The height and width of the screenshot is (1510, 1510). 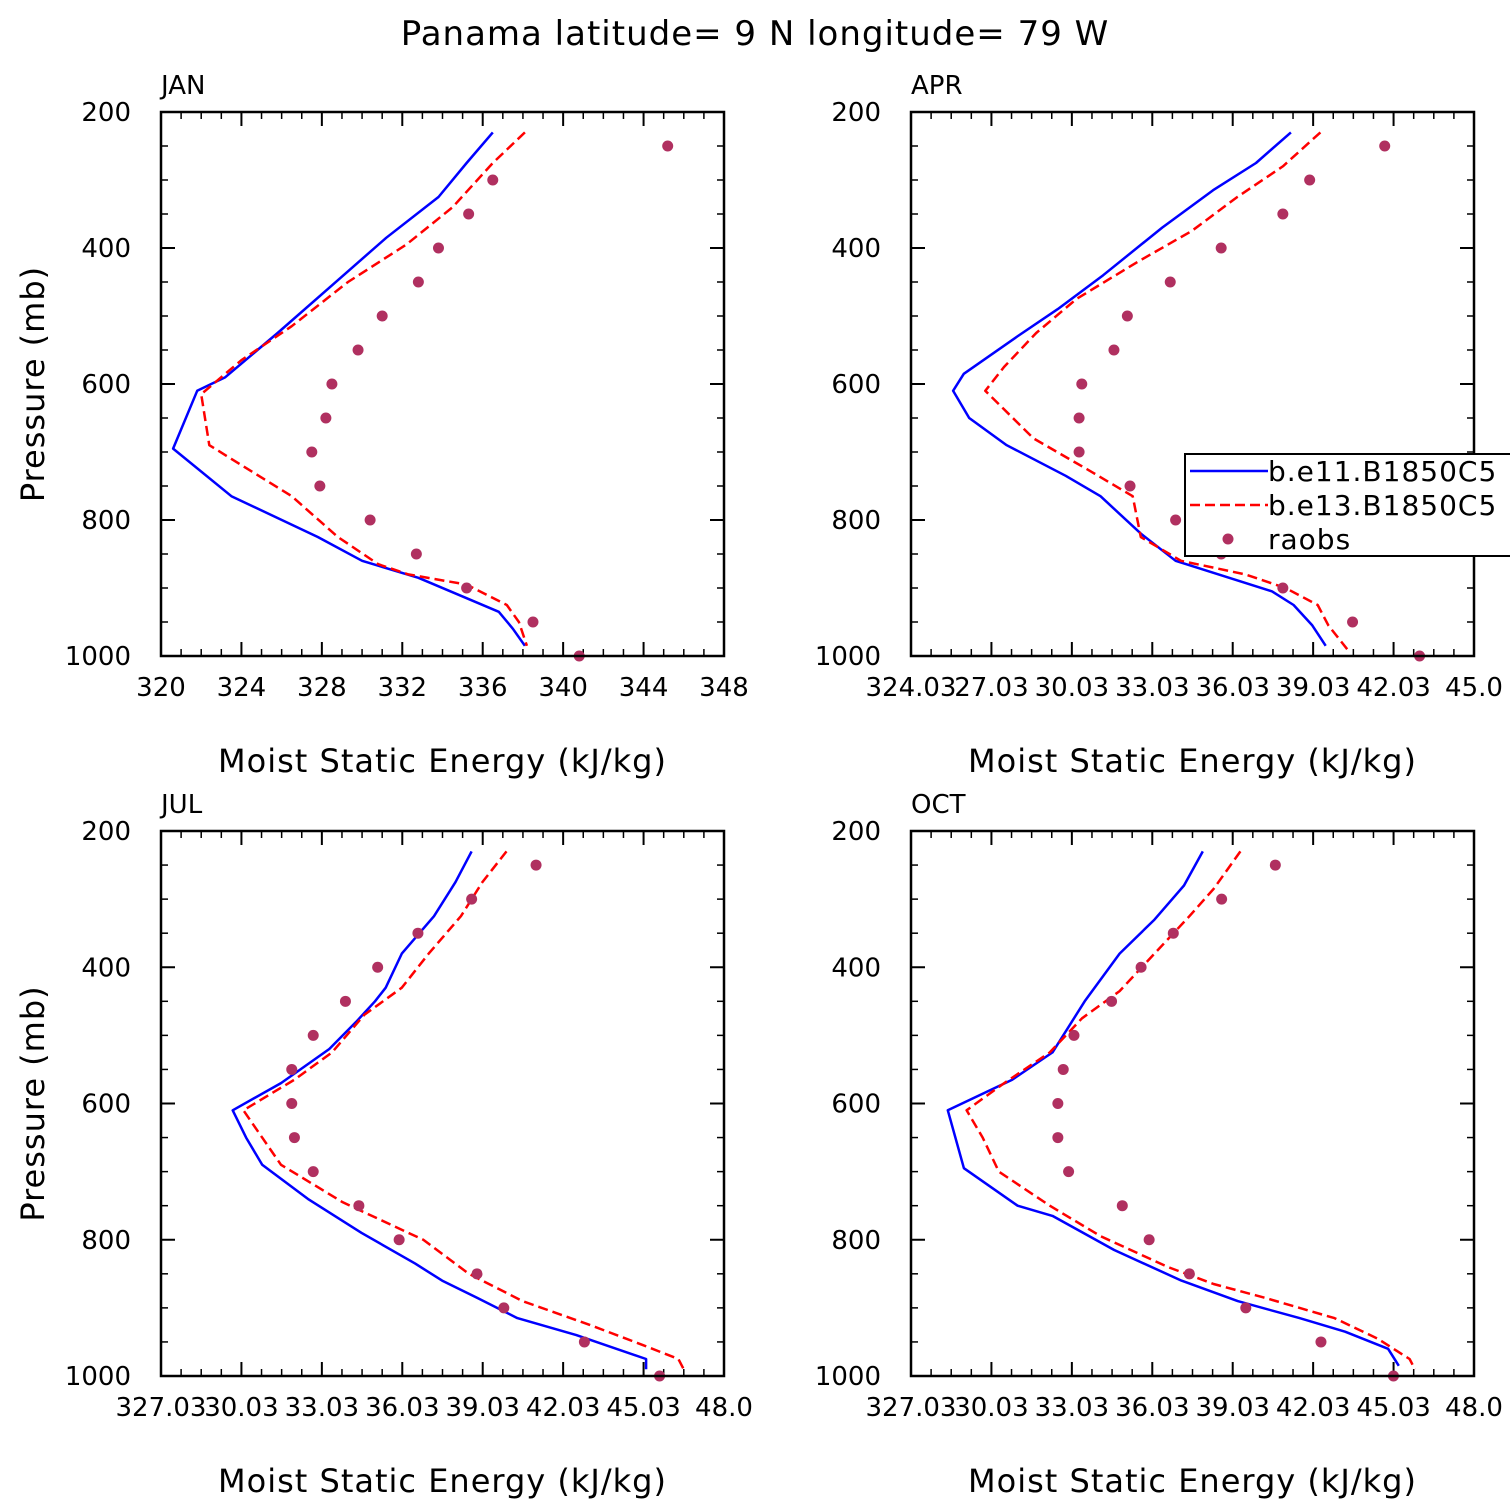 I want to click on x-tick-label: 344, so click(x=644, y=688).